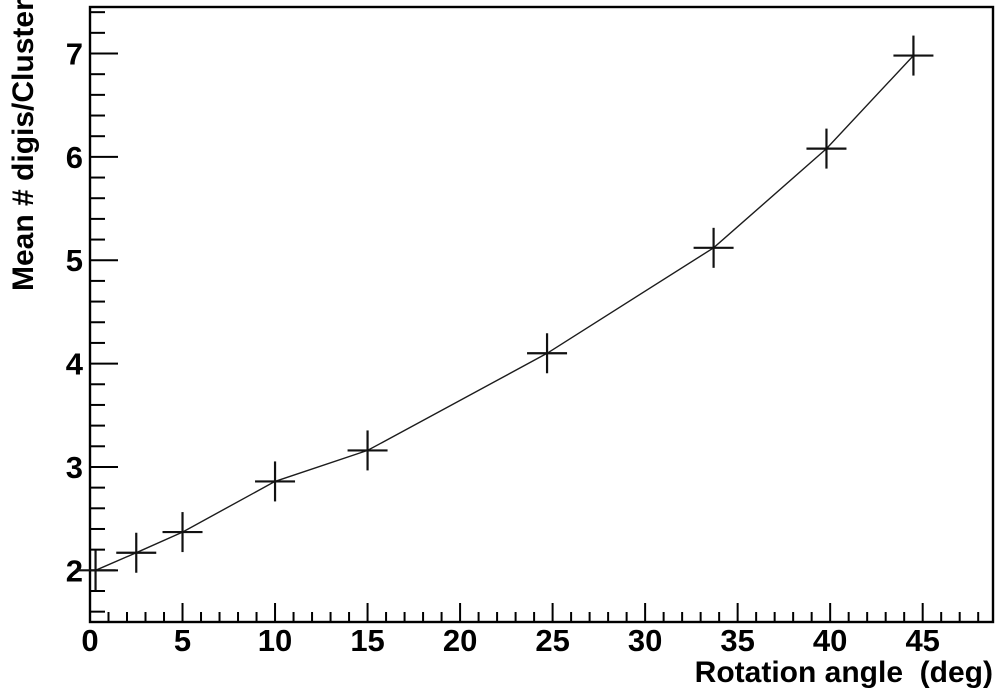 This screenshot has width=1000, height=693. I want to click on x-tick-label: 5, so click(182, 640).